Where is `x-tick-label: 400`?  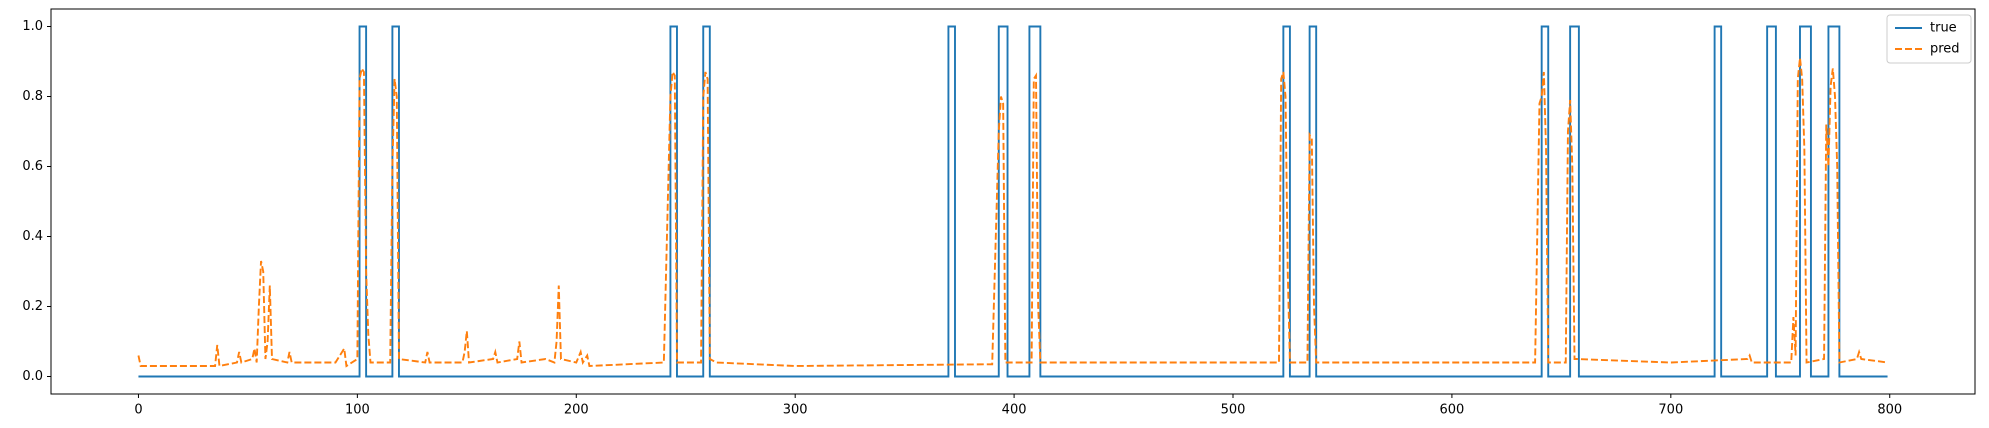 x-tick-label: 400 is located at coordinates (1014, 410).